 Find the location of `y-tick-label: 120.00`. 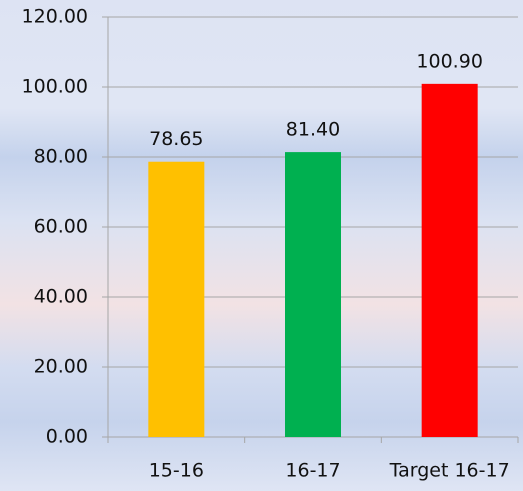

y-tick-label: 120.00 is located at coordinates (55, 17).